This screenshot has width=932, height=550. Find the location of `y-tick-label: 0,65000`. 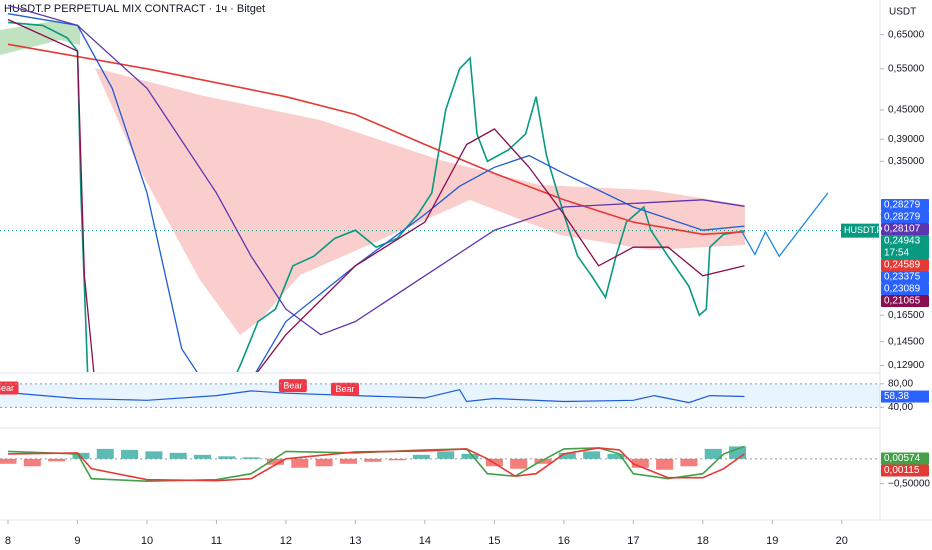

y-tick-label: 0,65000 is located at coordinates (906, 34).